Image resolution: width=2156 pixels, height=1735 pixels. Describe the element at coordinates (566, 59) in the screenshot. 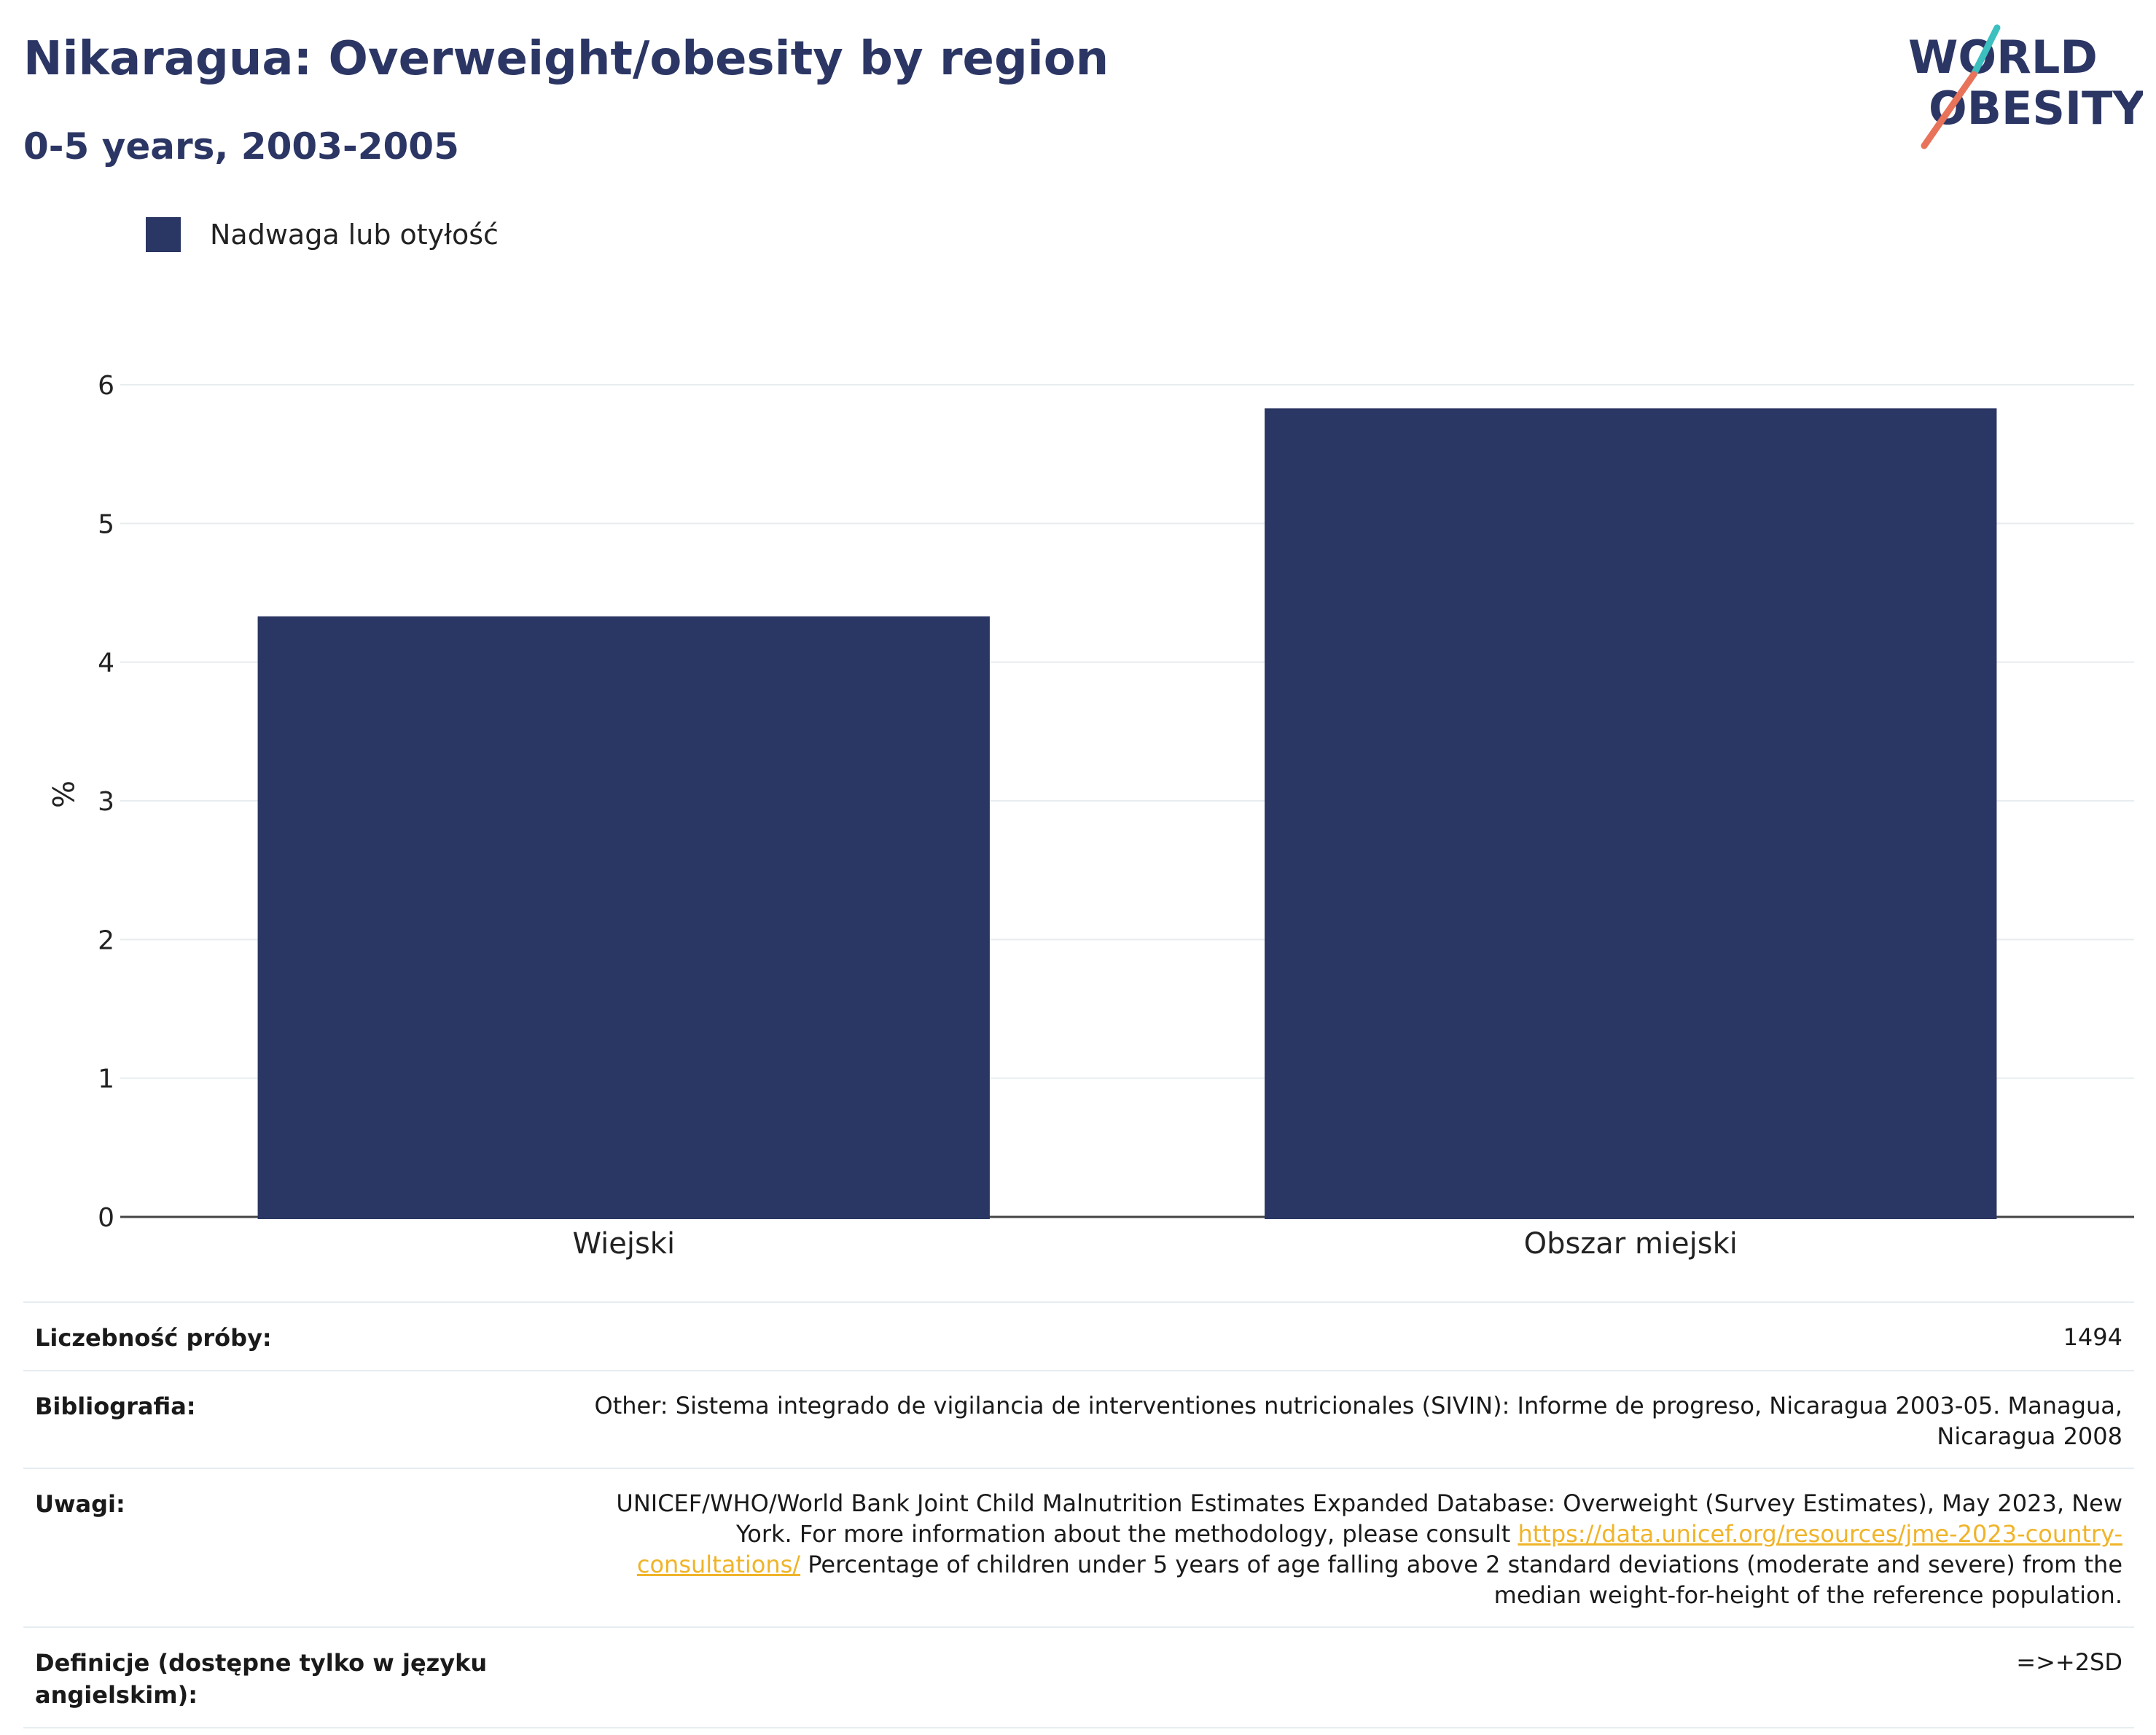

I see `chart-title: Nikaragua: Overweight/obesity by region` at that location.